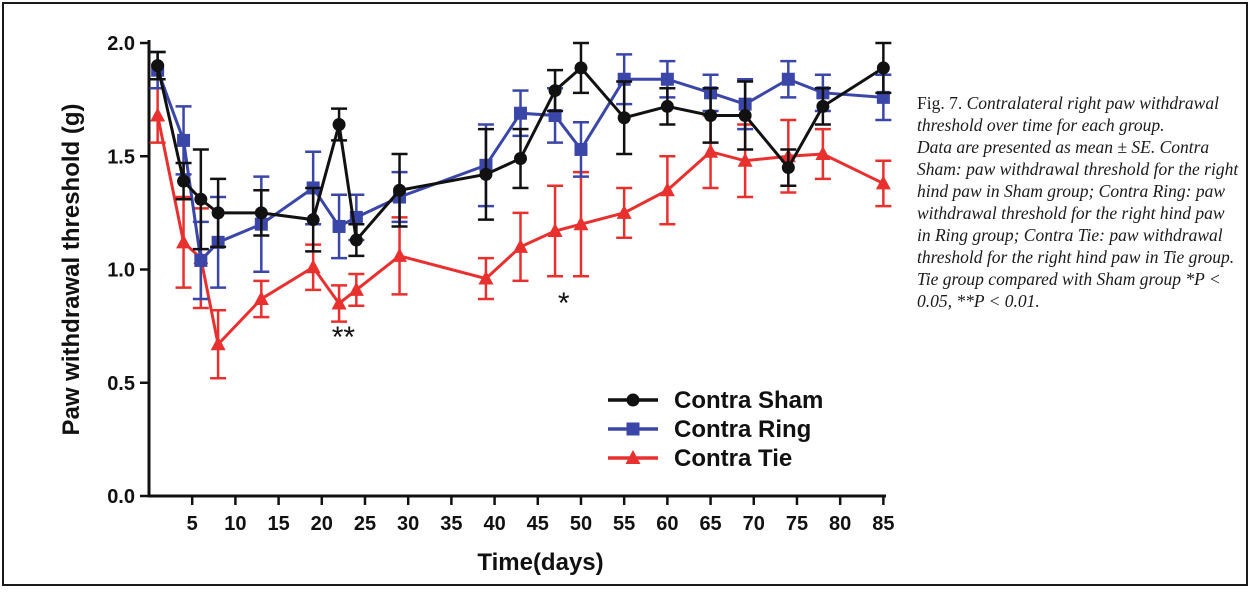  I want to click on legend-label: Contra Ring, so click(742, 429).